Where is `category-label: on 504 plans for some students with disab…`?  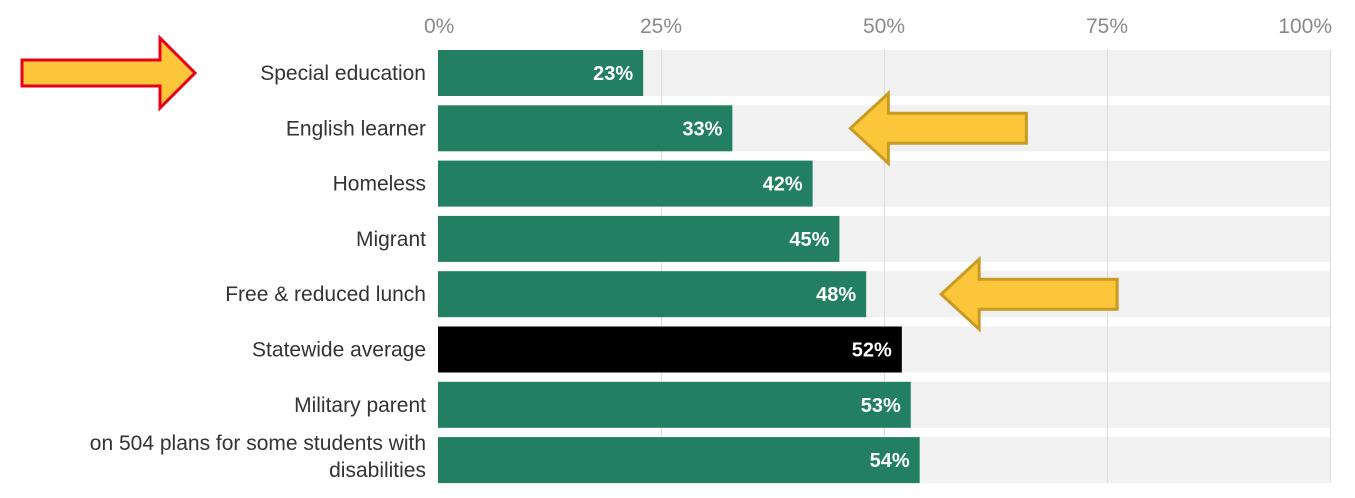
category-label: on 504 plans for some students with disab… is located at coordinates (258, 457).